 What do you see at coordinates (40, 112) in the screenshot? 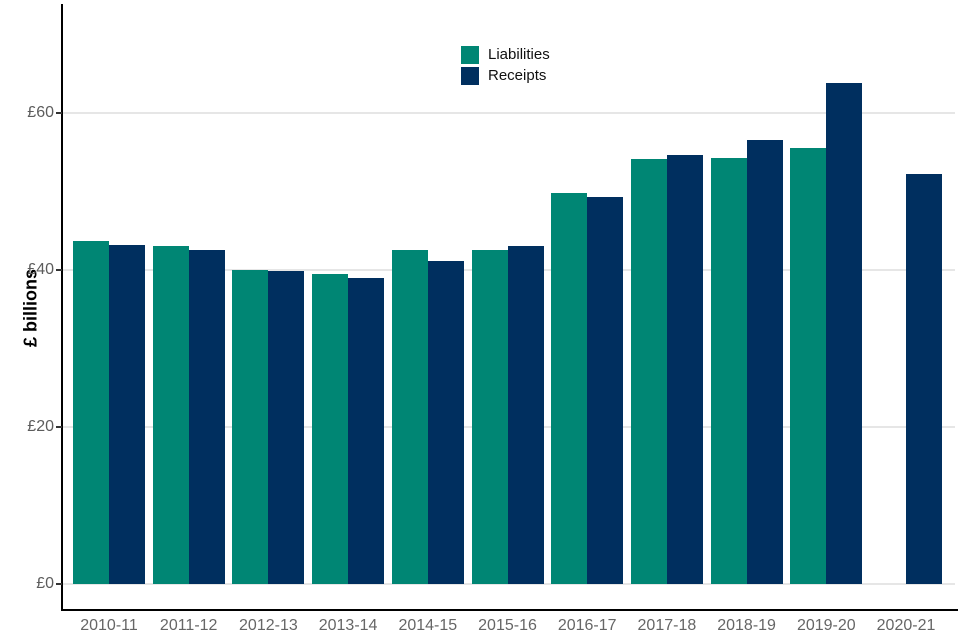
I see `y-tick-label: £60` at bounding box center [40, 112].